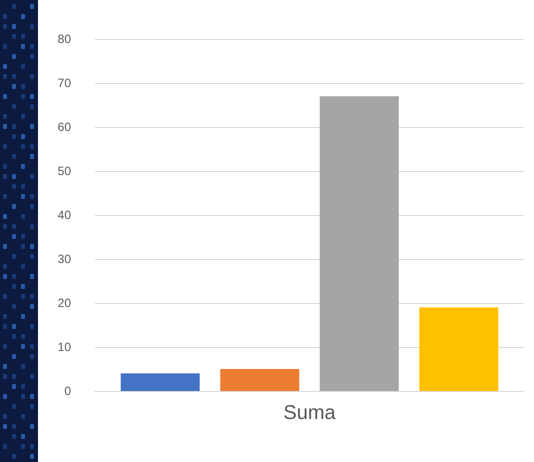 This screenshot has width=534, height=462. What do you see at coordinates (65, 303) in the screenshot?
I see `y-tick-label: 20` at bounding box center [65, 303].